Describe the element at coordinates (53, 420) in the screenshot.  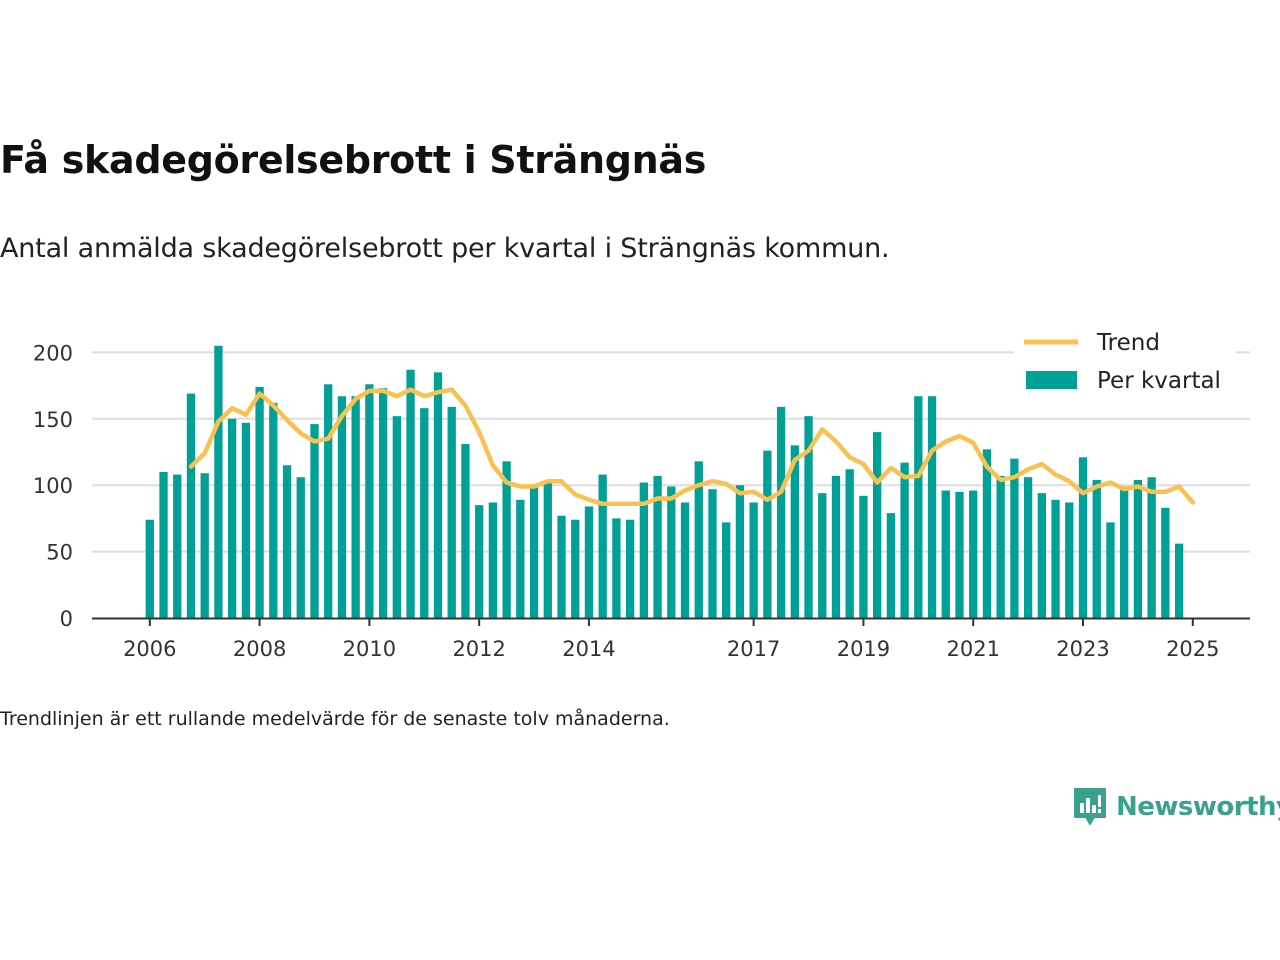
I see `y-tick-label: 150` at that location.